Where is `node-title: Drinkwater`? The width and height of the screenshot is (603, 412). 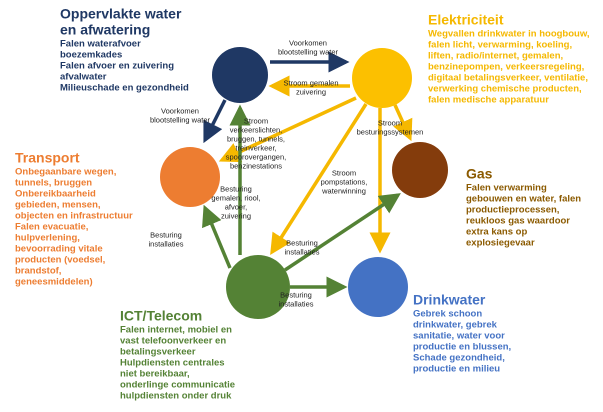
node-title: Drinkwater is located at coordinates (449, 299).